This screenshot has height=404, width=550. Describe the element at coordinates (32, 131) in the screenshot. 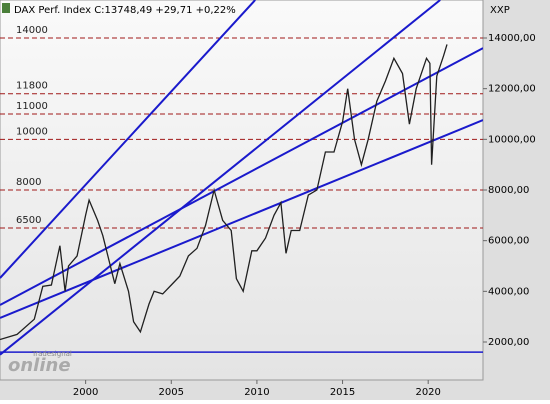

I see `level-label: 10000` at that location.